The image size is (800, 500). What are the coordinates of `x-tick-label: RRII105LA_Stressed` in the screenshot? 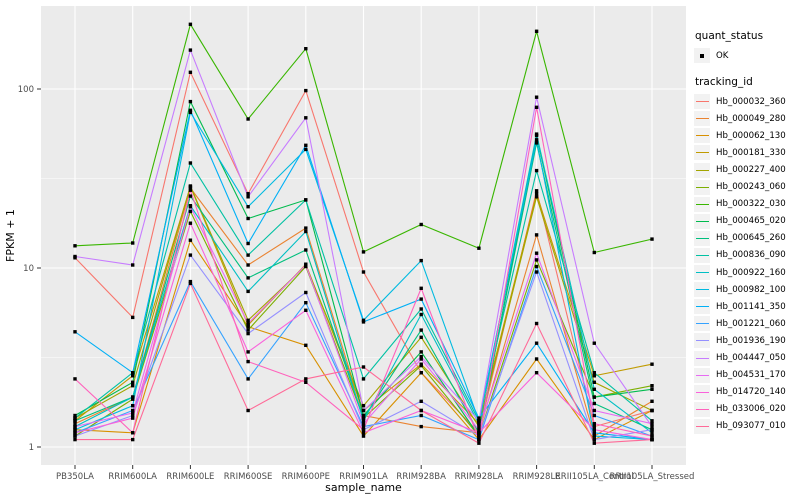 It's located at (652, 477).